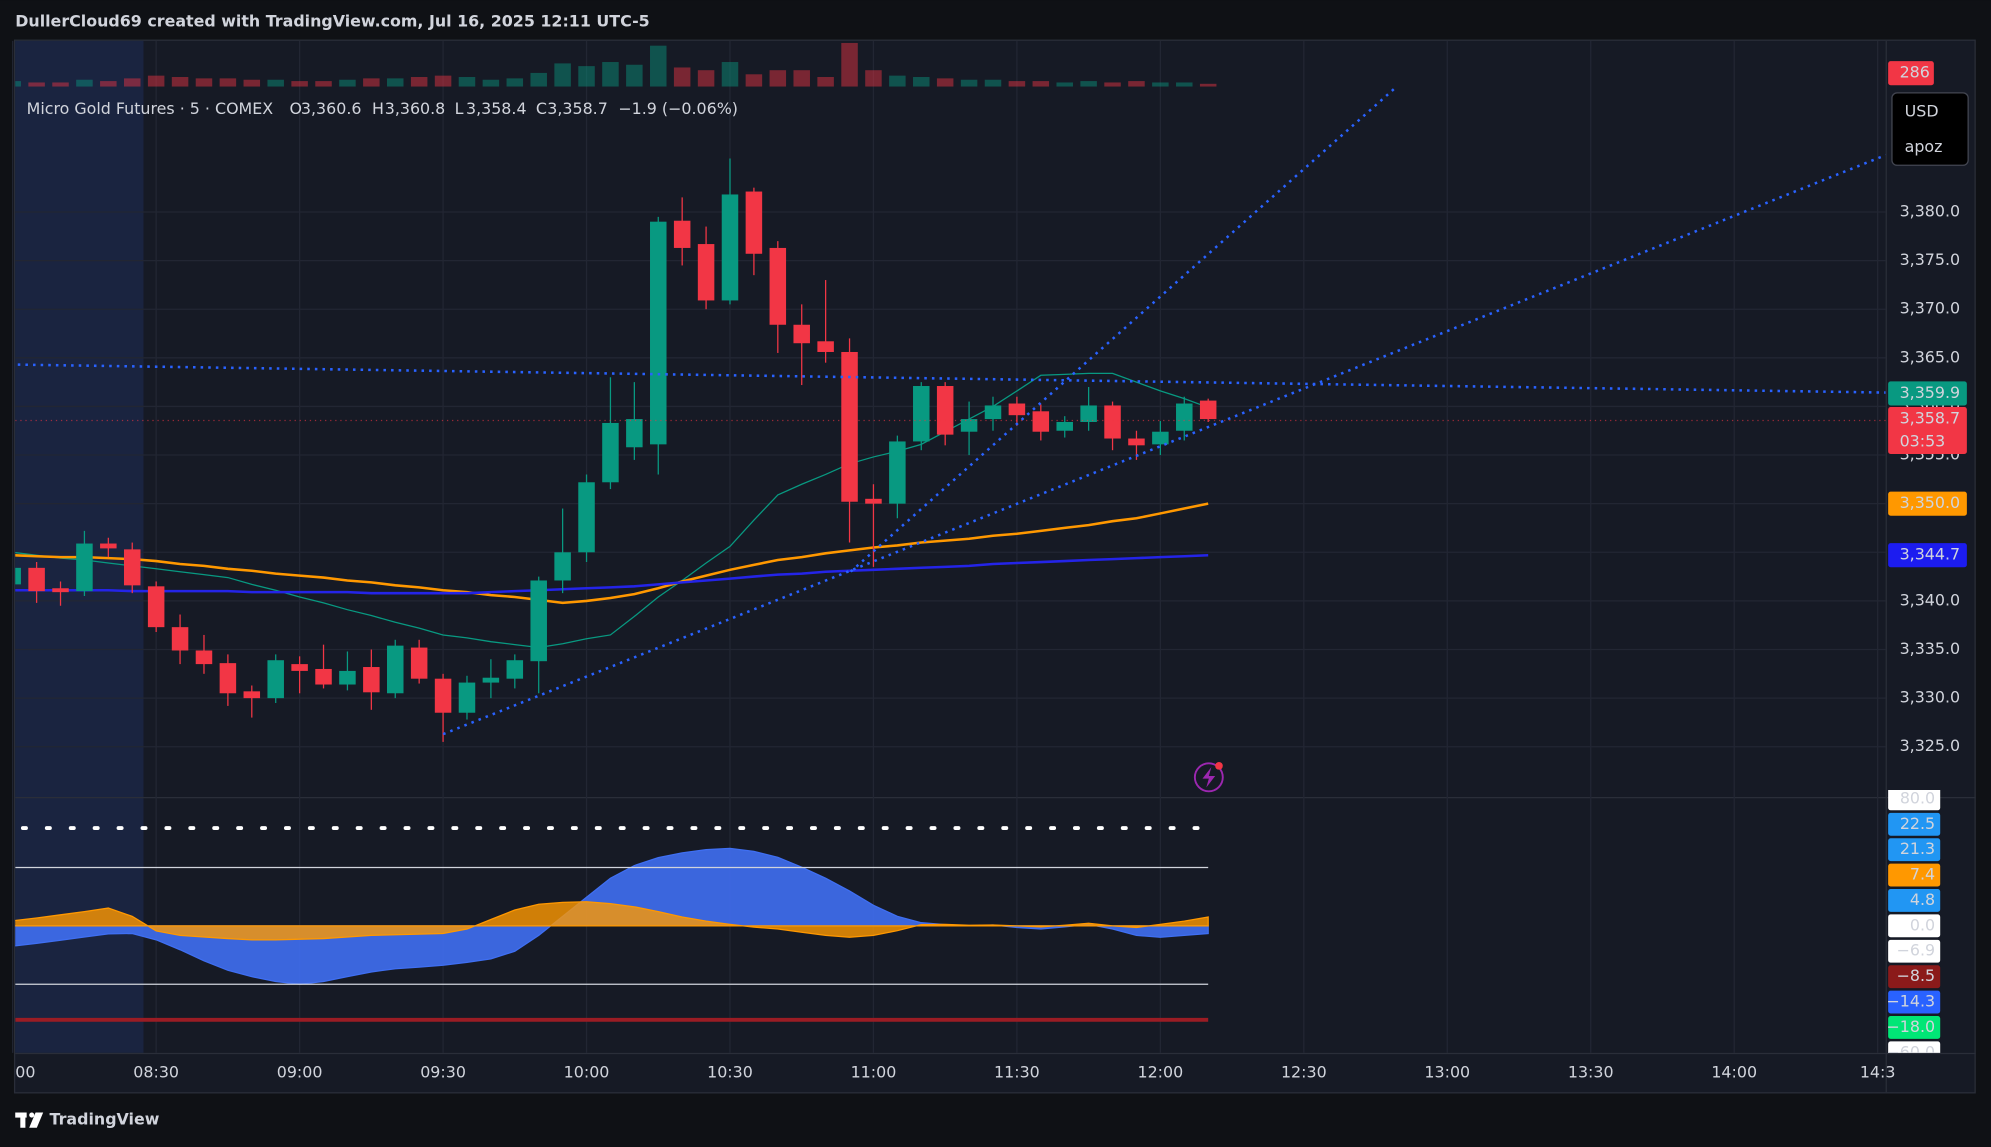 The width and height of the screenshot is (1991, 1147). Describe the element at coordinates (1930, 356) in the screenshot. I see `y-tick-label: 3,365.0` at that location.